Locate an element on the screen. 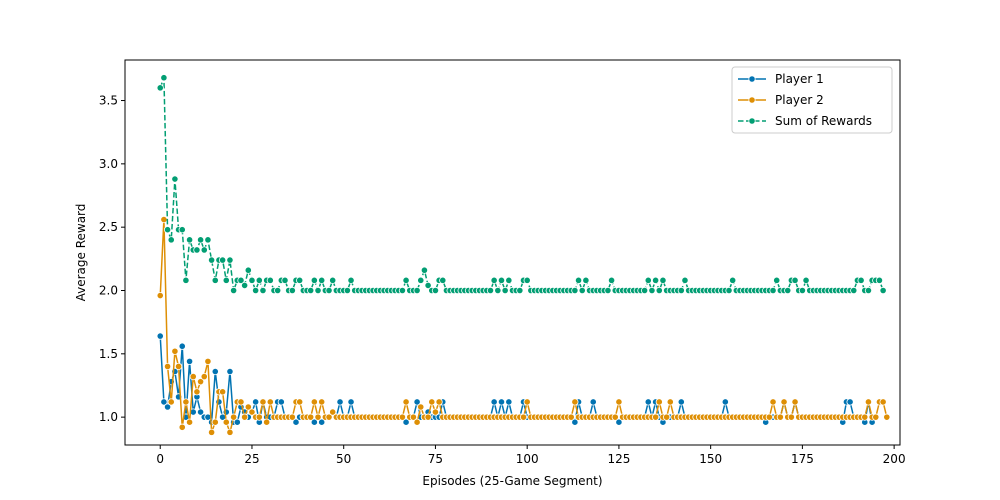 The height and width of the screenshot is (500, 1000). y-tick-label: 2.0 is located at coordinates (108, 290).